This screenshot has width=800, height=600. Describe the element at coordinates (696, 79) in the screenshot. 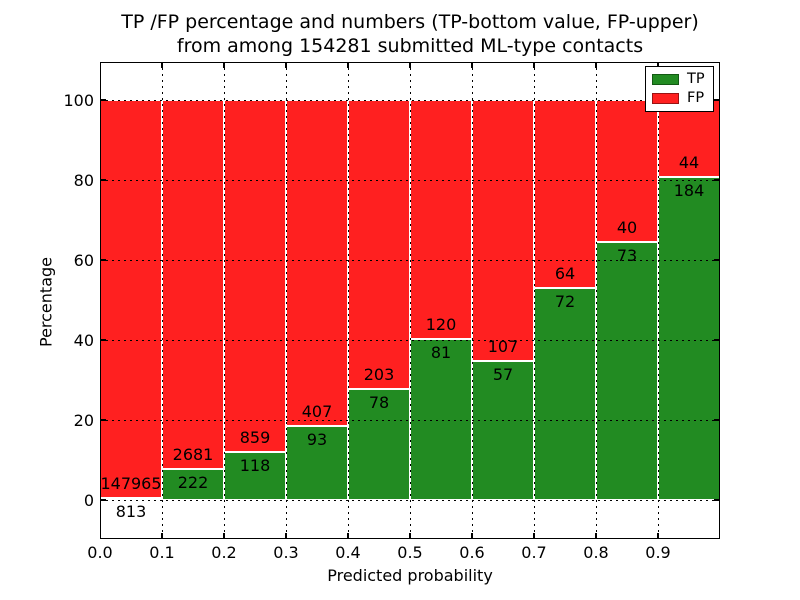

I see `legend-label-tp: TP` at that location.